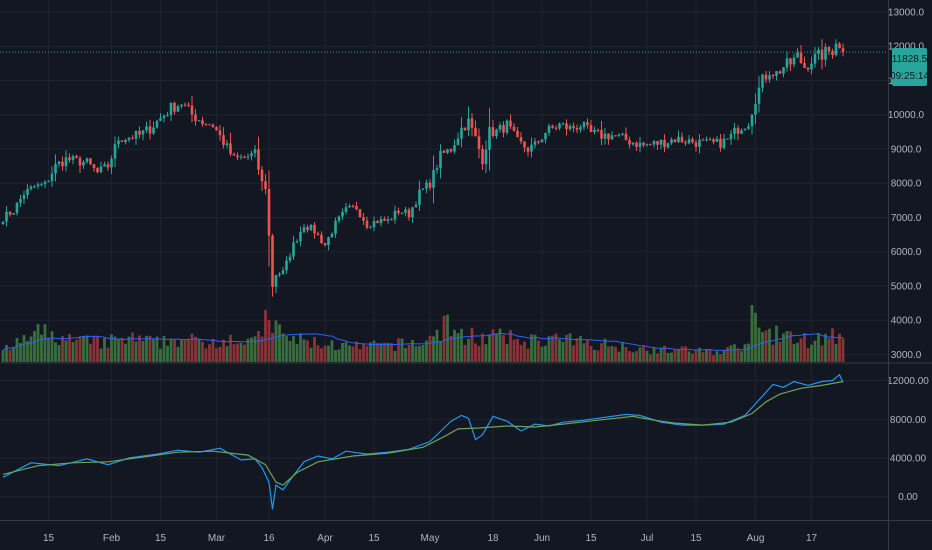 The image size is (932, 550). Describe the element at coordinates (423, 341) in the screenshot. I see `volume-ma-line` at that location.